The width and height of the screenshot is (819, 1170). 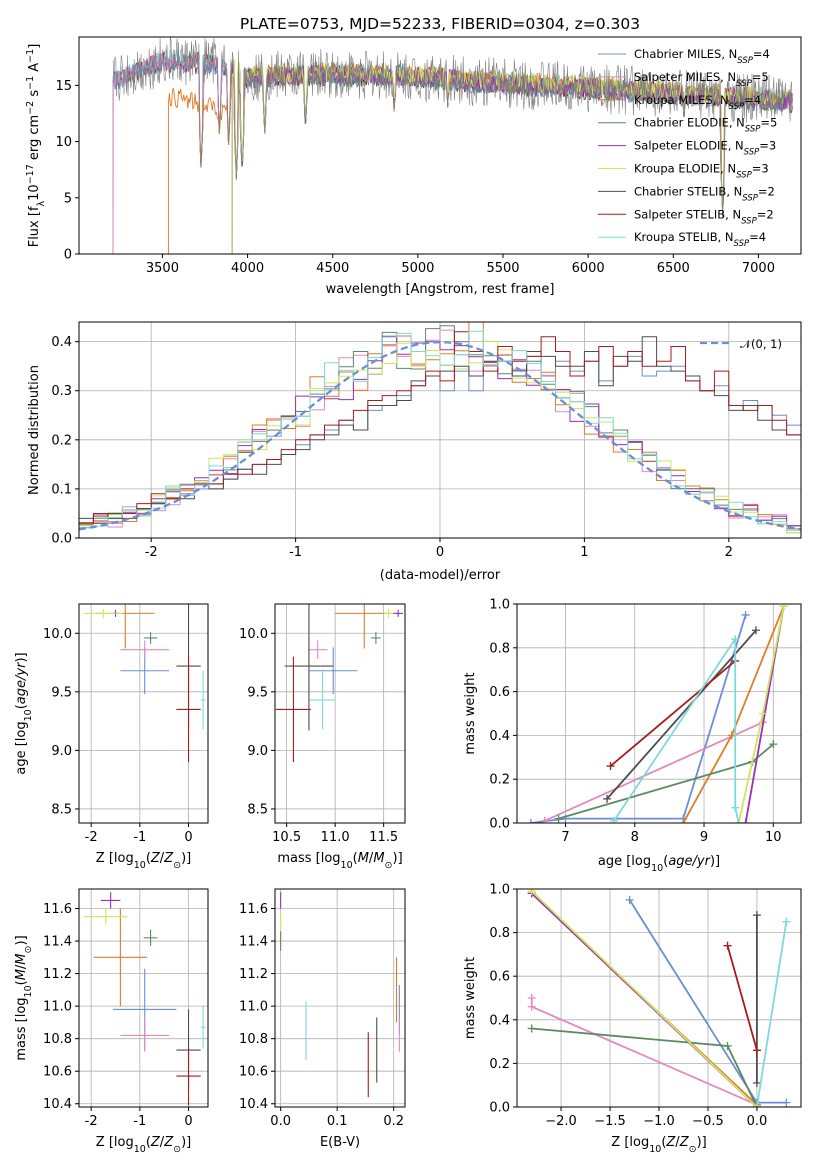 I want to click on x-tick-label: −0.5, so click(x=708, y=1121).